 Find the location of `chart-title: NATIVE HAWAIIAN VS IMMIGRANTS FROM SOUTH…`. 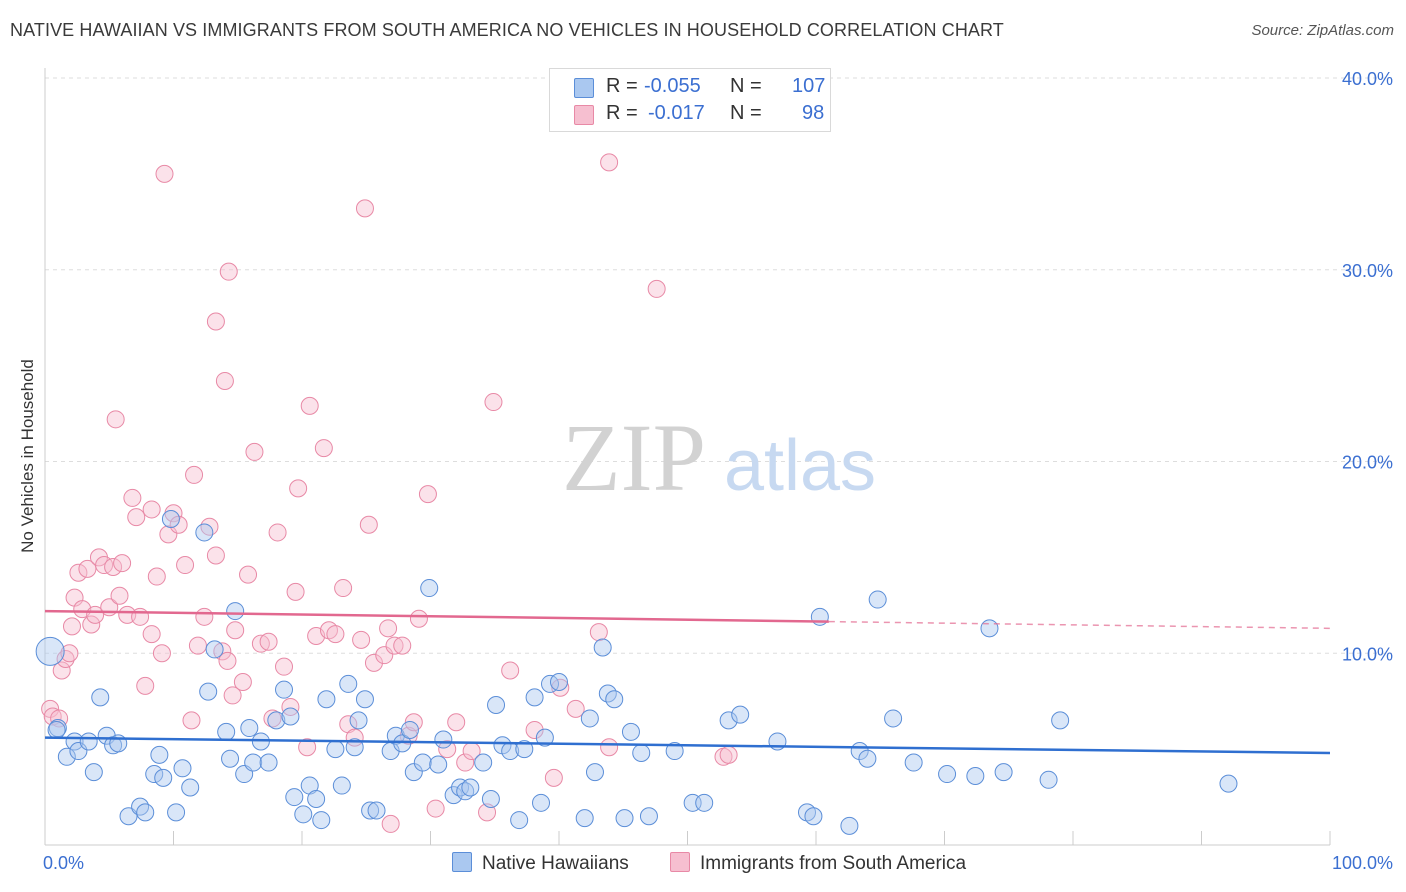

chart-title: NATIVE HAWAIIAN VS IMMIGRANTS FROM SOUTH… is located at coordinates (507, 30).